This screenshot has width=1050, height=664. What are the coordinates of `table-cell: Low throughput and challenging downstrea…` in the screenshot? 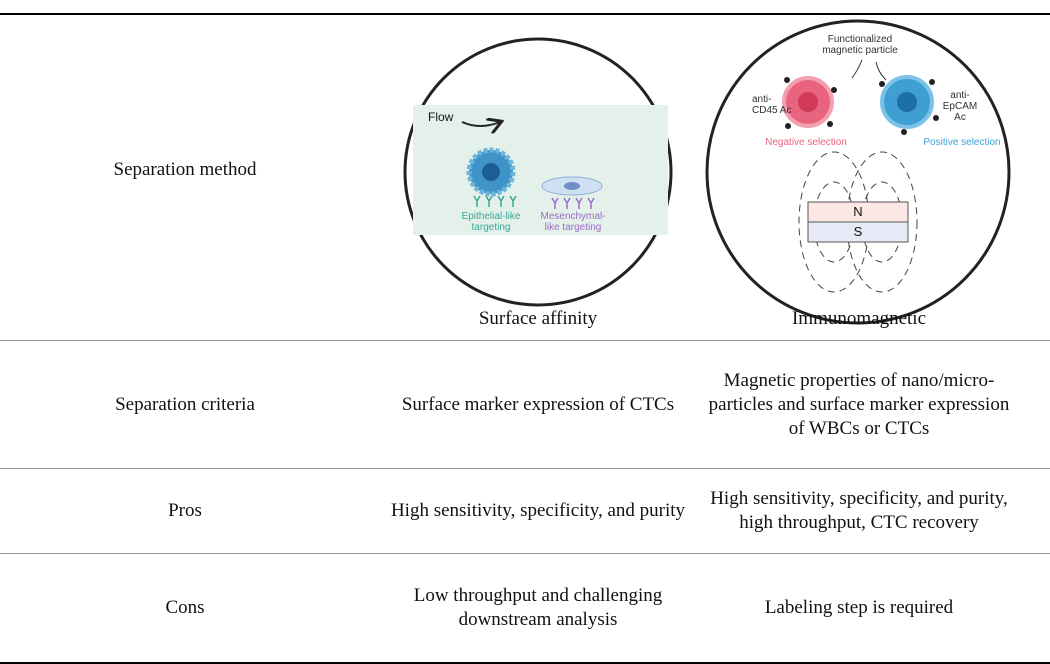 It's located at (538, 607).